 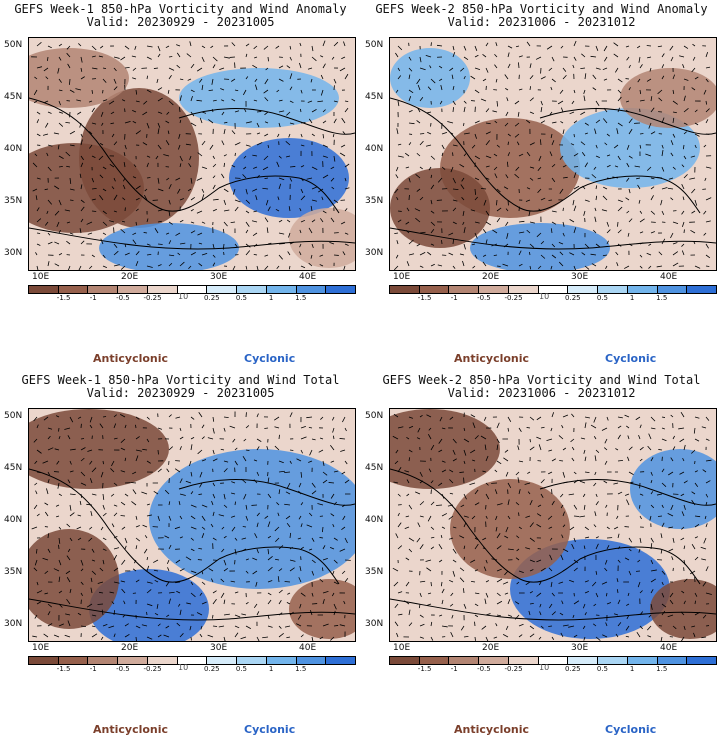 What do you see at coordinates (123, 298) in the screenshot?
I see `colorbar-label: -0.5` at bounding box center [123, 298].